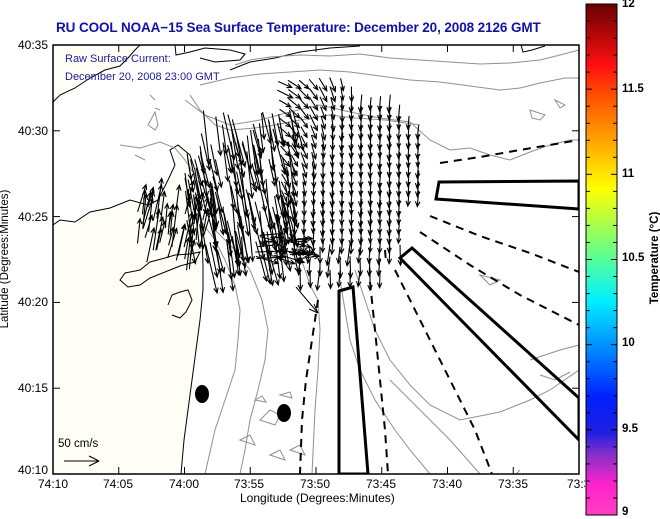 The width and height of the screenshot is (660, 519). I want to click on x-tick-label: 74:00, so click(184, 484).